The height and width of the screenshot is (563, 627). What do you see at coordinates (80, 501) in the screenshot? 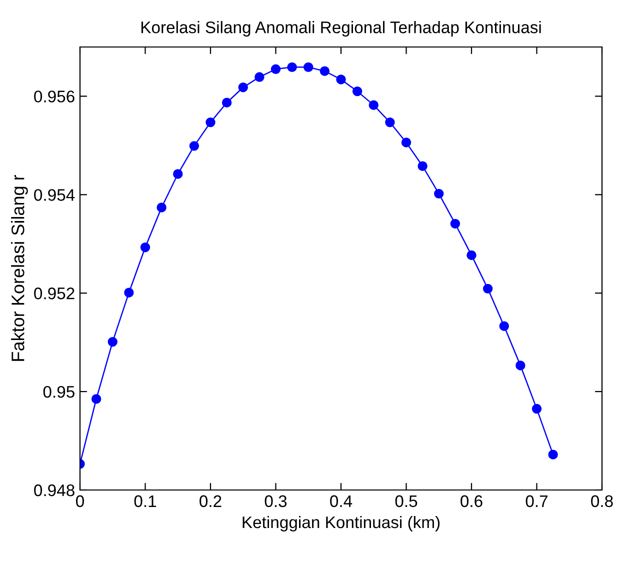
I see `x-tick-label: 0` at bounding box center [80, 501].